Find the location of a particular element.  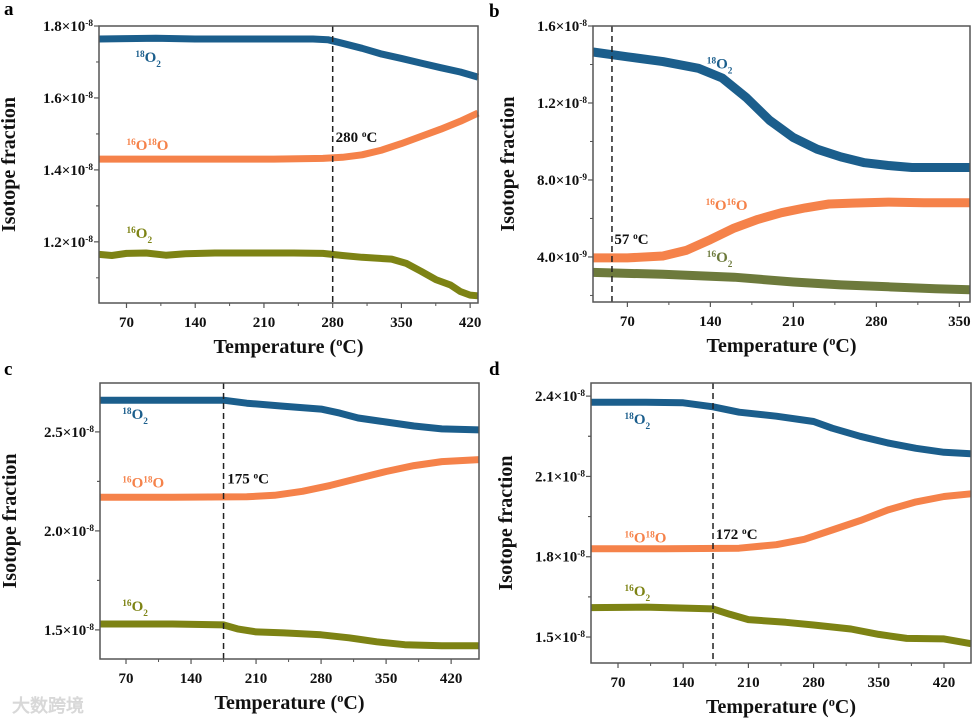

y-tick-label: 1.8×10⁻⁸ is located at coordinates (68, 27).